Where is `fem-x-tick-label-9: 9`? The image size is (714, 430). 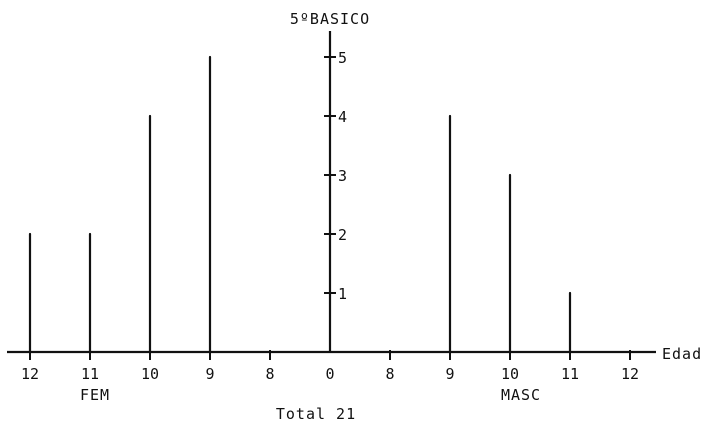 fem-x-tick-label-9: 9 is located at coordinates (209, 374).